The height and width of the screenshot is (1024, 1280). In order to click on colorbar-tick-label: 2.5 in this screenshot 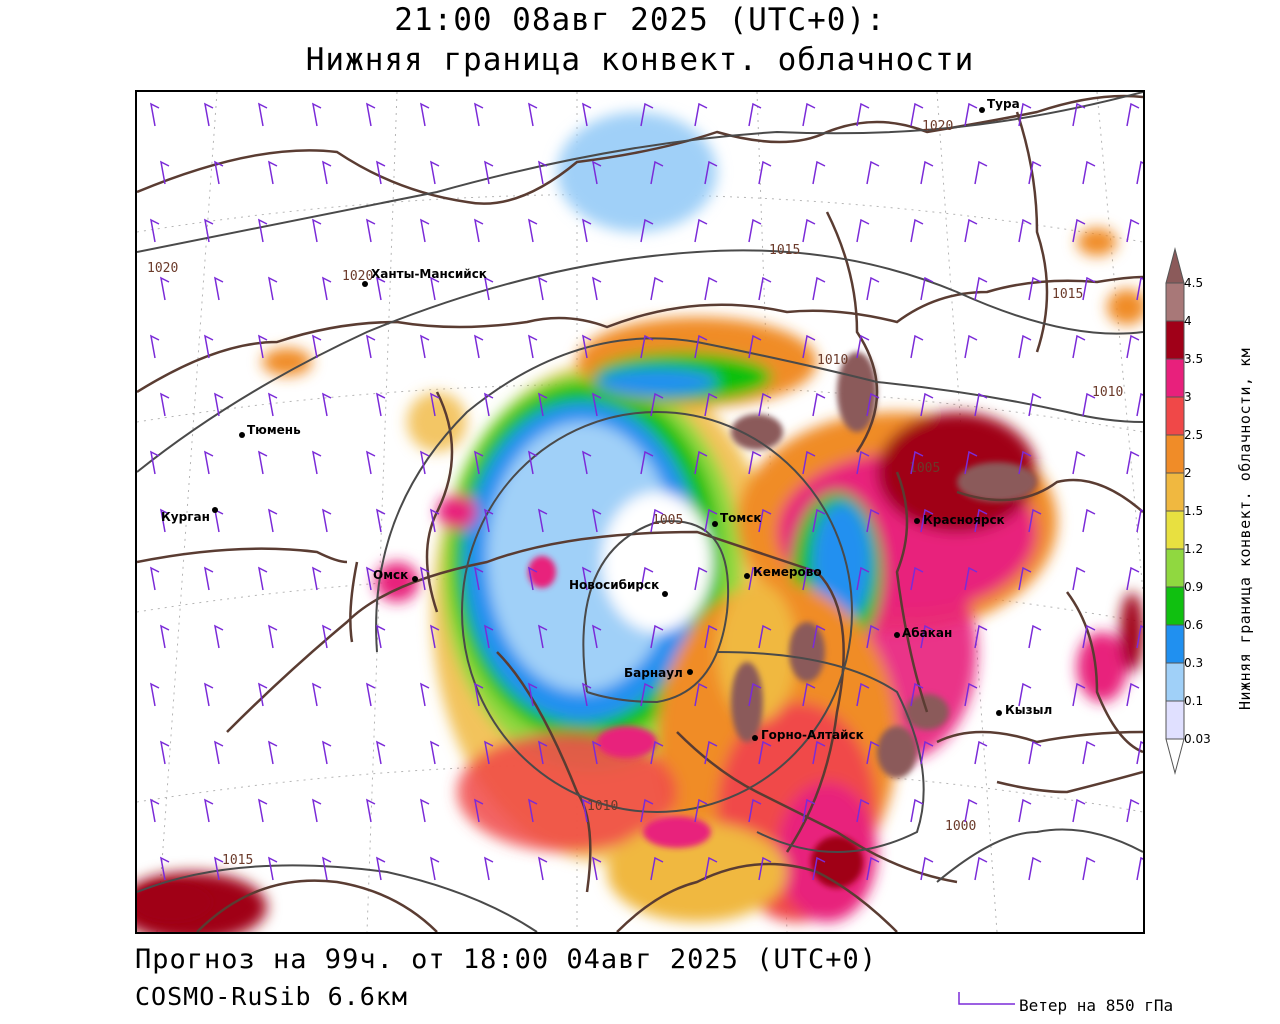, I will do `click(1193, 435)`.